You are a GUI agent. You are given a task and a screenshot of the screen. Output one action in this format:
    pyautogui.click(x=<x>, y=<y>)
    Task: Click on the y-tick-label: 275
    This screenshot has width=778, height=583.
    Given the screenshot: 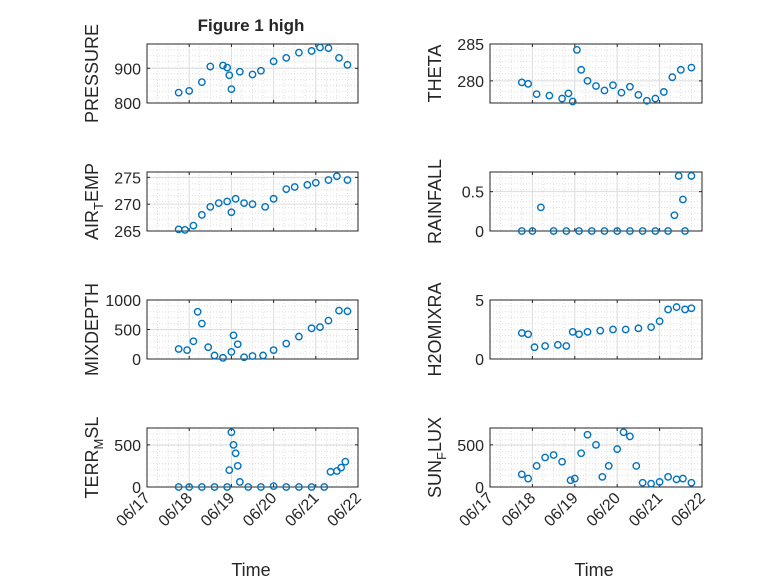 What is the action you would take?
    pyautogui.click(x=127, y=178)
    